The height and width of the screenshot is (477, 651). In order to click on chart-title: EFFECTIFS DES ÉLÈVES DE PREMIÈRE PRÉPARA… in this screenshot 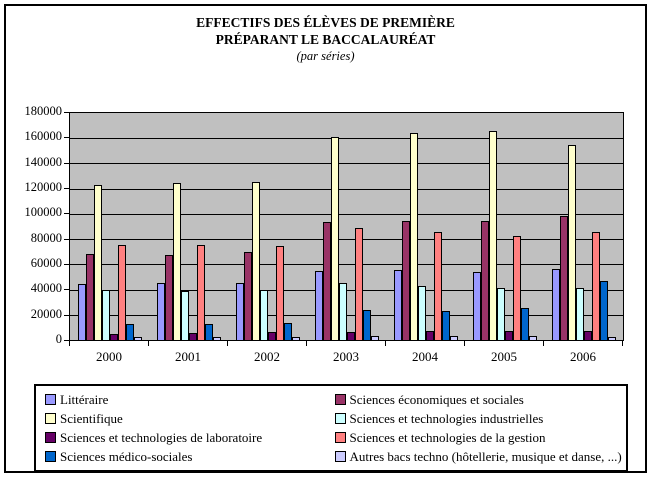, I will do `click(325, 39)`.